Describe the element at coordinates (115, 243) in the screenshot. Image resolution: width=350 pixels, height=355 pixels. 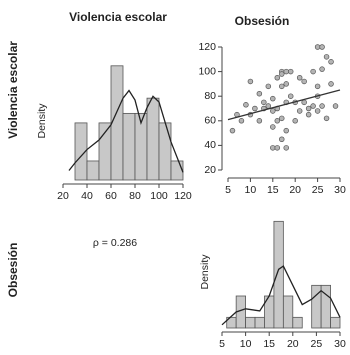
I see `correlation-label: ρ = 0.286` at that location.